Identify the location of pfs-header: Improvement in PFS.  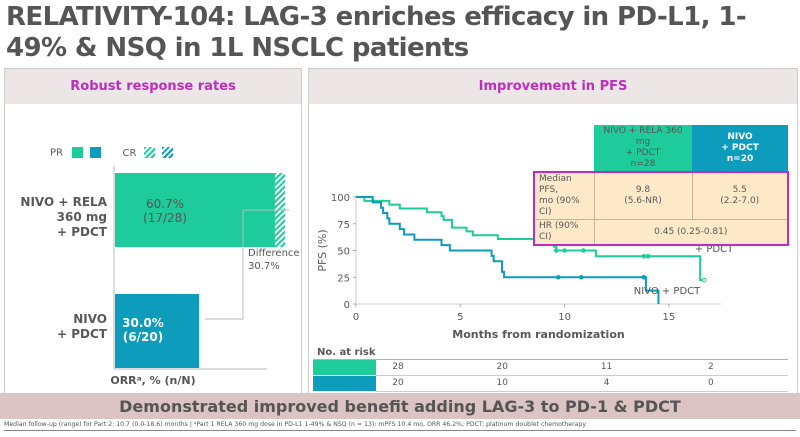
(553, 86).